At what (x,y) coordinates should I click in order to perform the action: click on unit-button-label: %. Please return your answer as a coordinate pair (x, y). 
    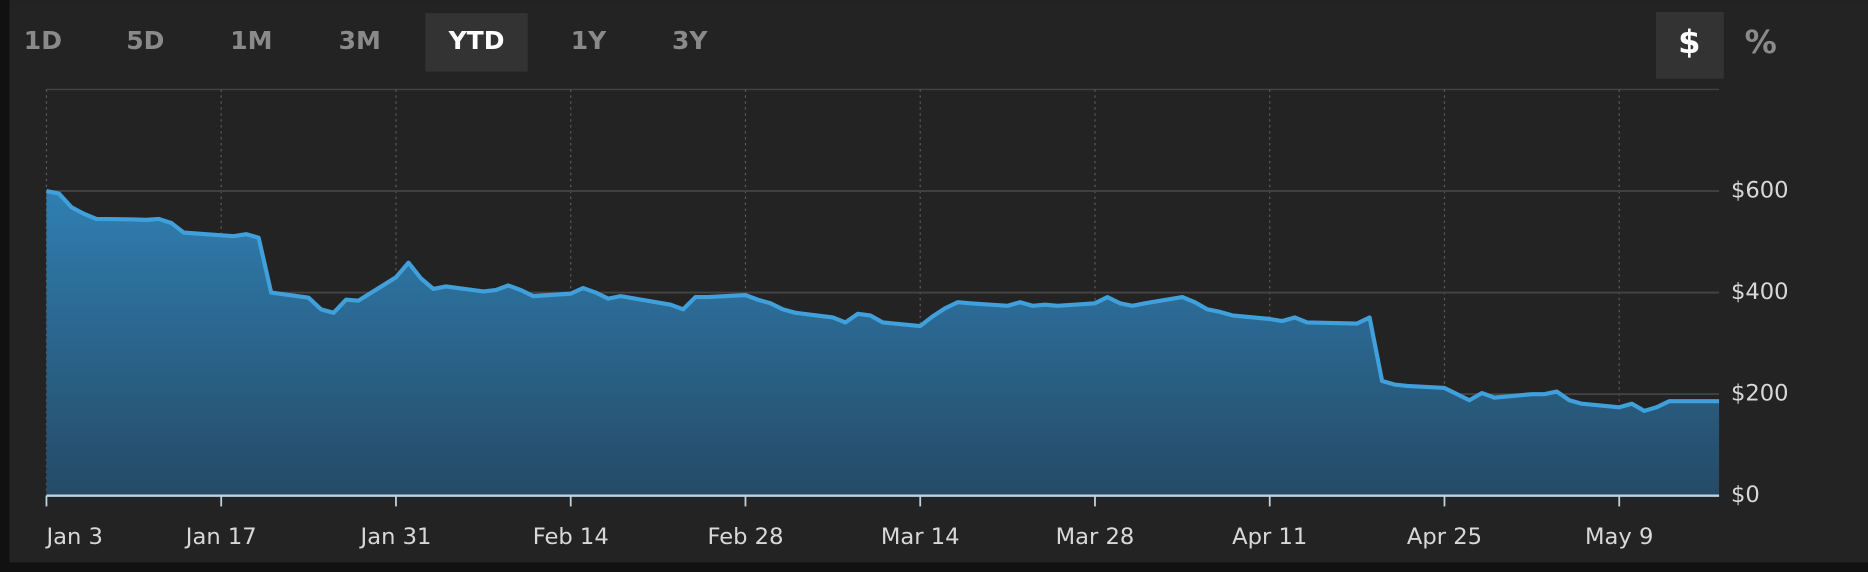
    Looking at the image, I should click on (1761, 42).